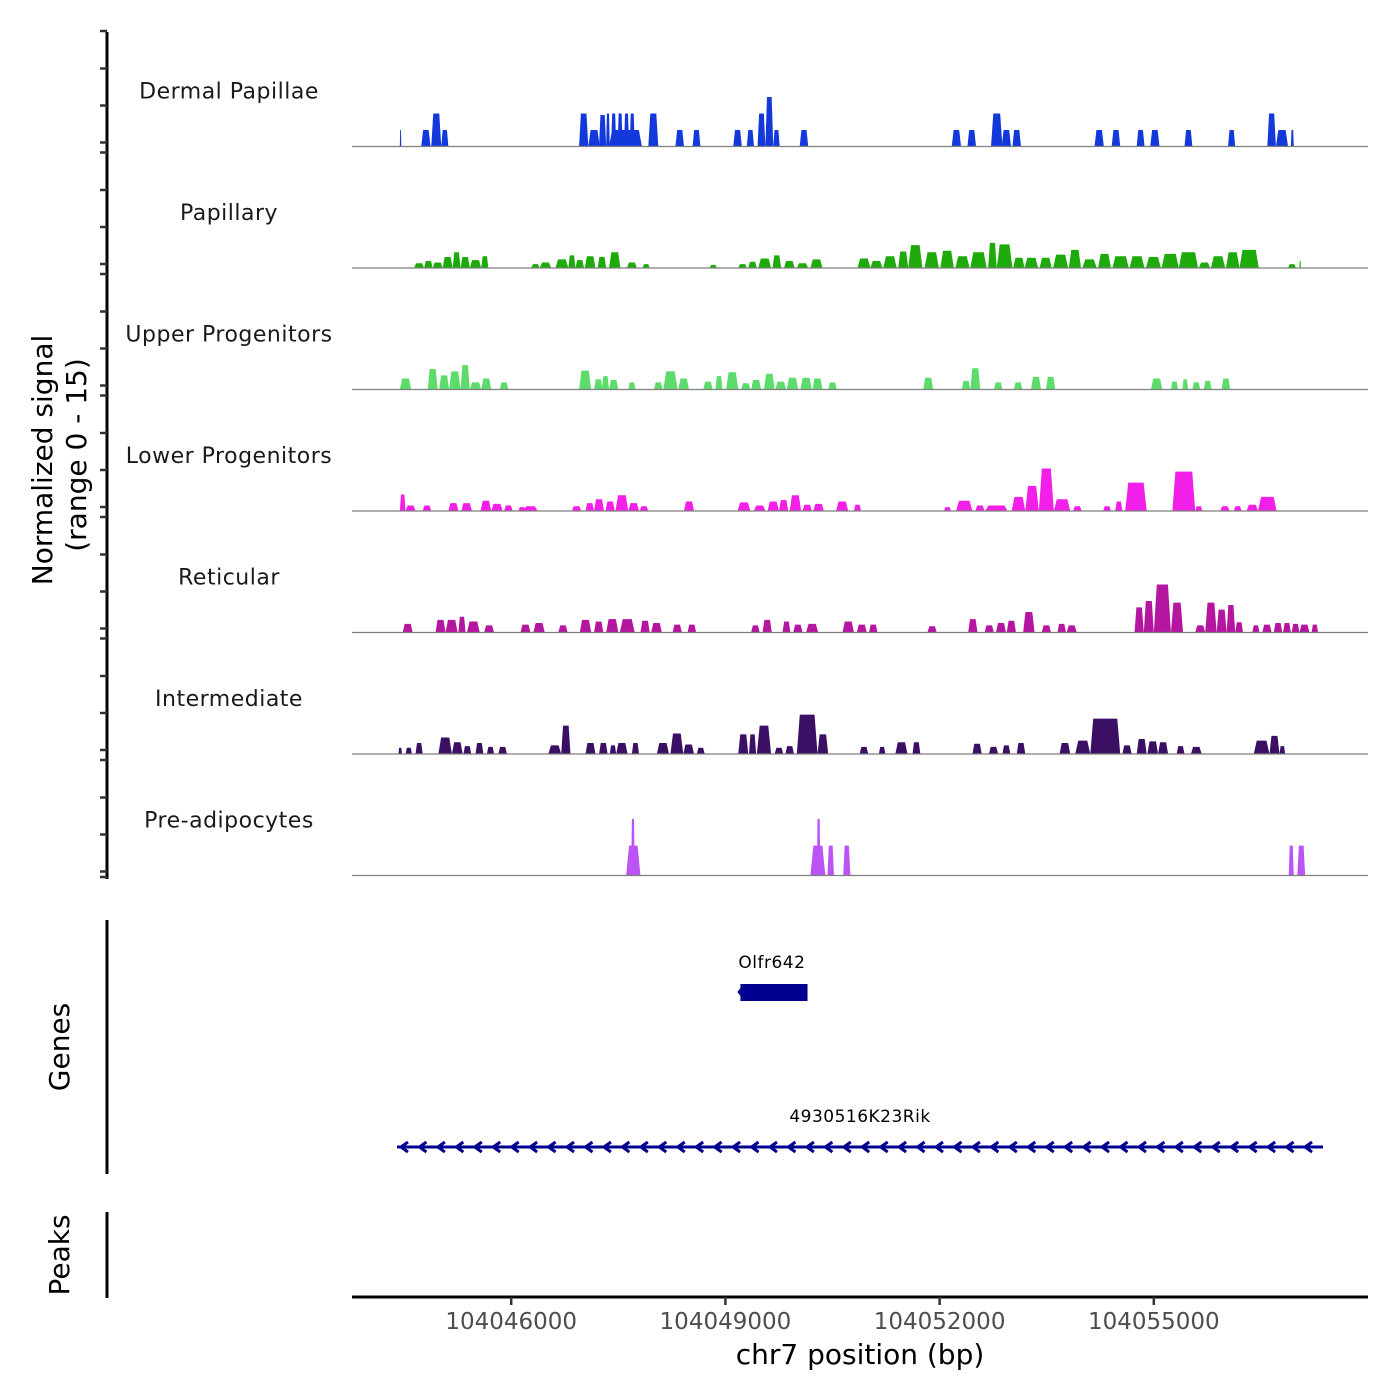 The image size is (1400, 1400). What do you see at coordinates (228, 335) in the screenshot?
I see `track-label: Upper Progenitors` at bounding box center [228, 335].